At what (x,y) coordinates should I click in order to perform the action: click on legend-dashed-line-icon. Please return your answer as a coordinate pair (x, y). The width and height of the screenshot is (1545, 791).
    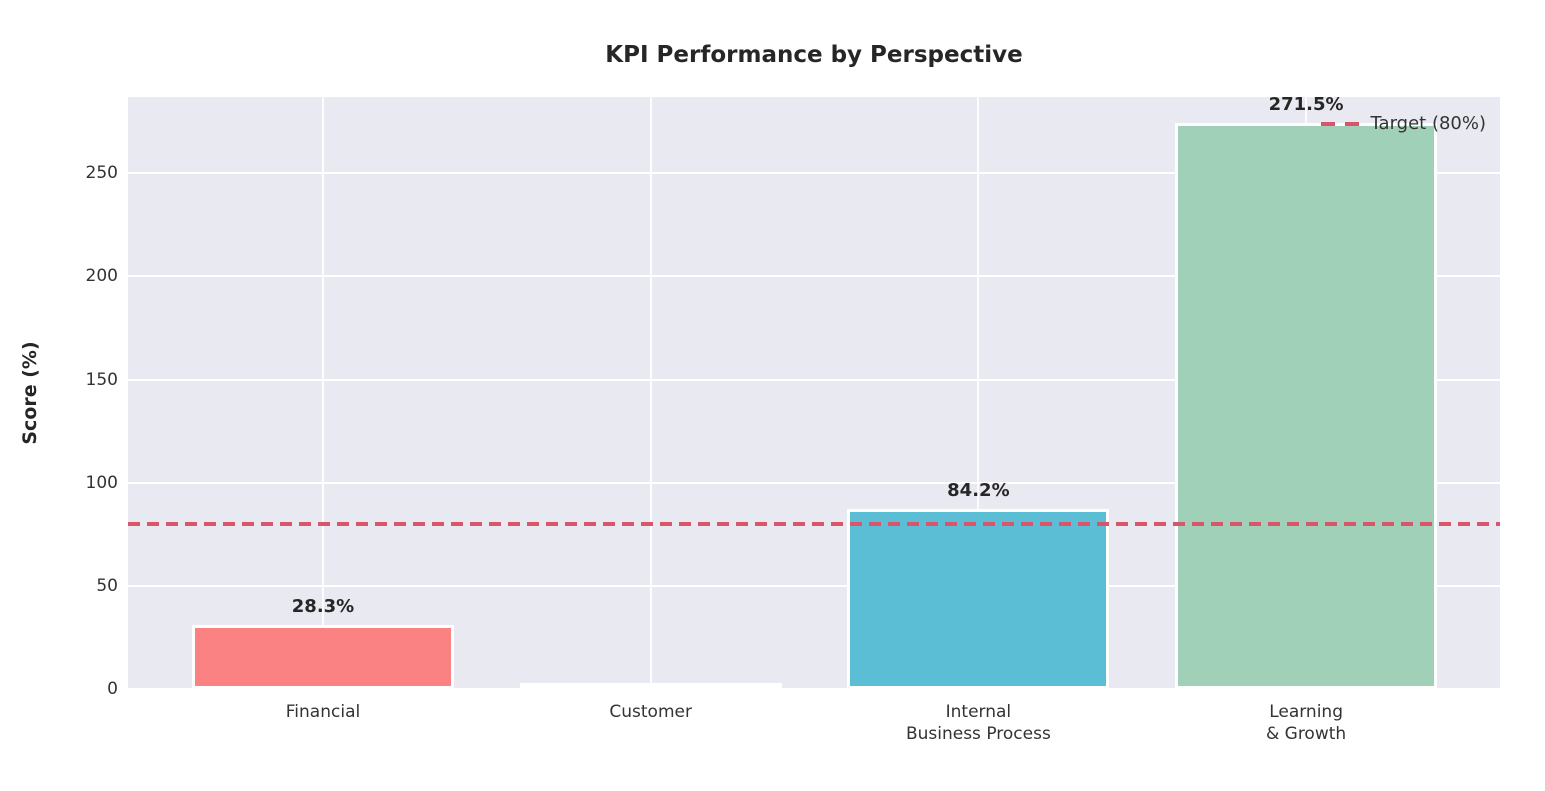
    Looking at the image, I should click on (1340, 123).